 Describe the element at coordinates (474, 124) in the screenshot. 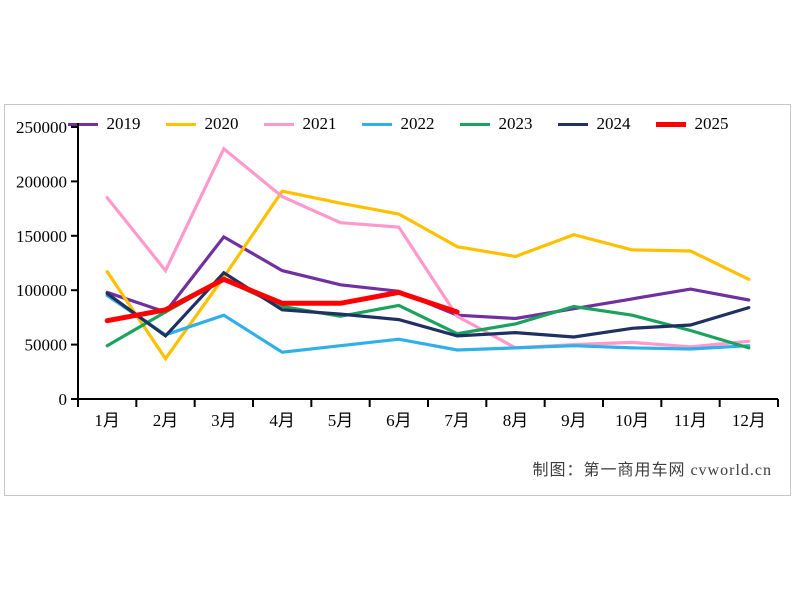

I see `legend-swatch-2023` at that location.